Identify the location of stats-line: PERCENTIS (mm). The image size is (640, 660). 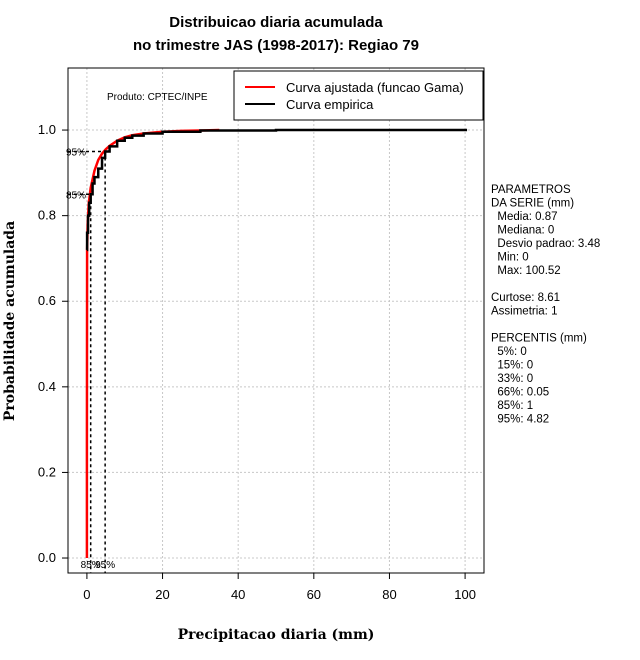
(539, 339).